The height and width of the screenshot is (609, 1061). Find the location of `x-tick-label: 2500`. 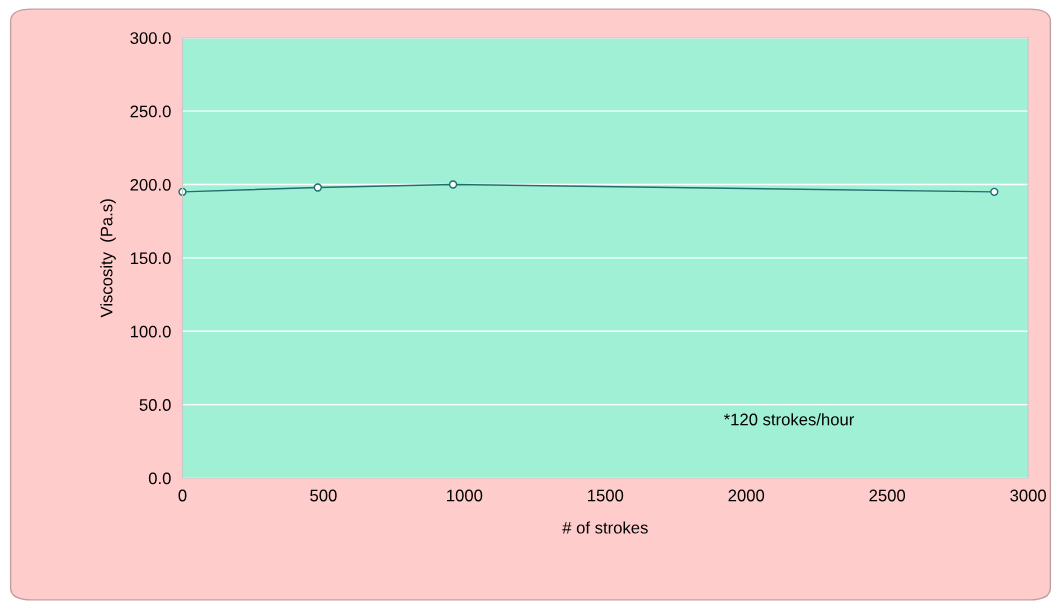

x-tick-label: 2500 is located at coordinates (887, 495).